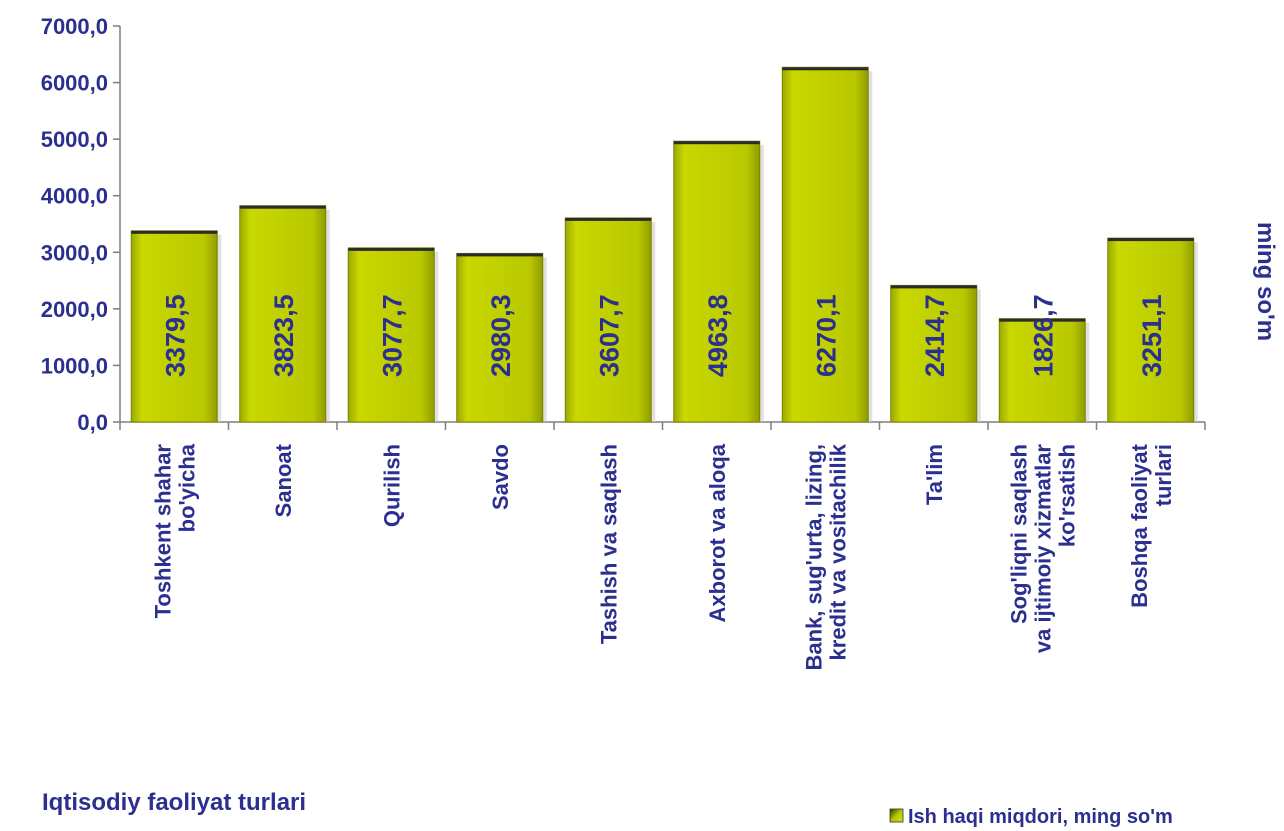  I want to click on y-tick-label: 5000,0, so click(74, 139).